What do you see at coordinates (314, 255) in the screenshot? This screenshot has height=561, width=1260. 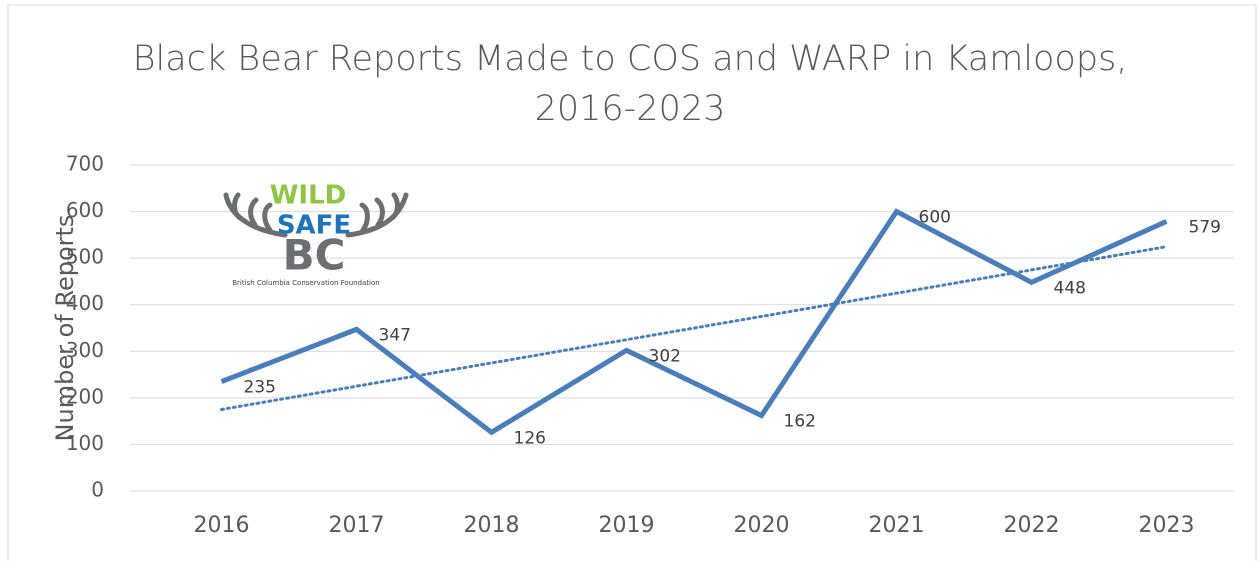 I see `logo-bc: BC` at bounding box center [314, 255].